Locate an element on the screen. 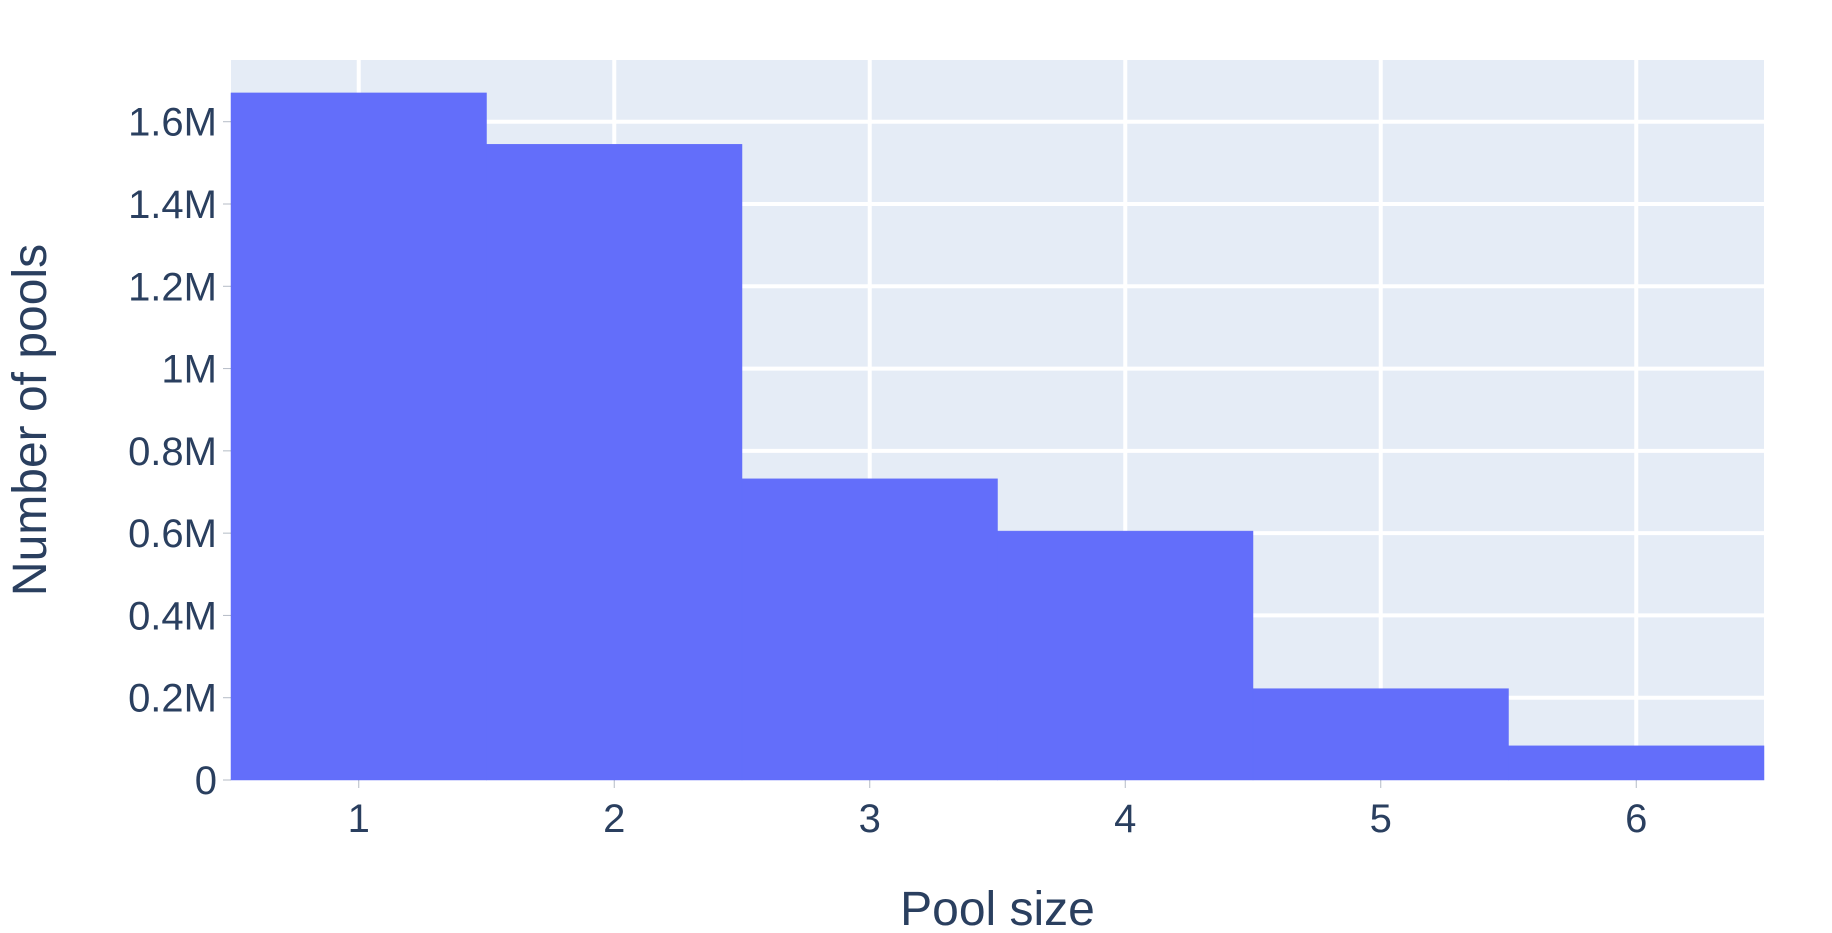 Image resolution: width=1832 pixels, height=933 pixels. x-tick-label: 3 is located at coordinates (870, 819).